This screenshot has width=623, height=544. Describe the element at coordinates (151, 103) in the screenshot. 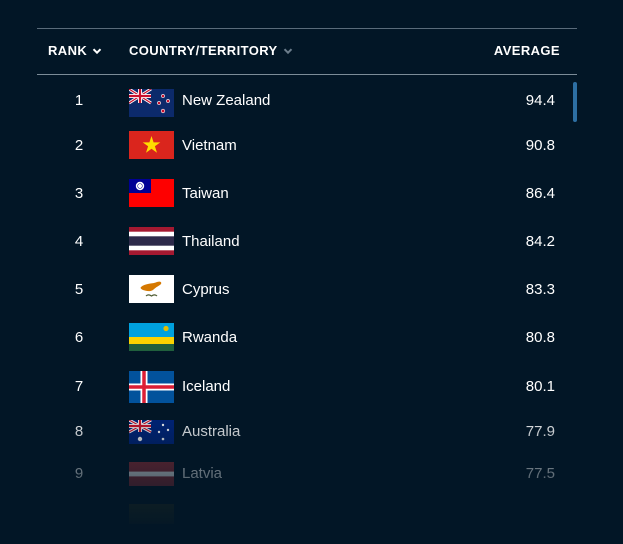

I see `new-zealand-flag-icon` at that location.